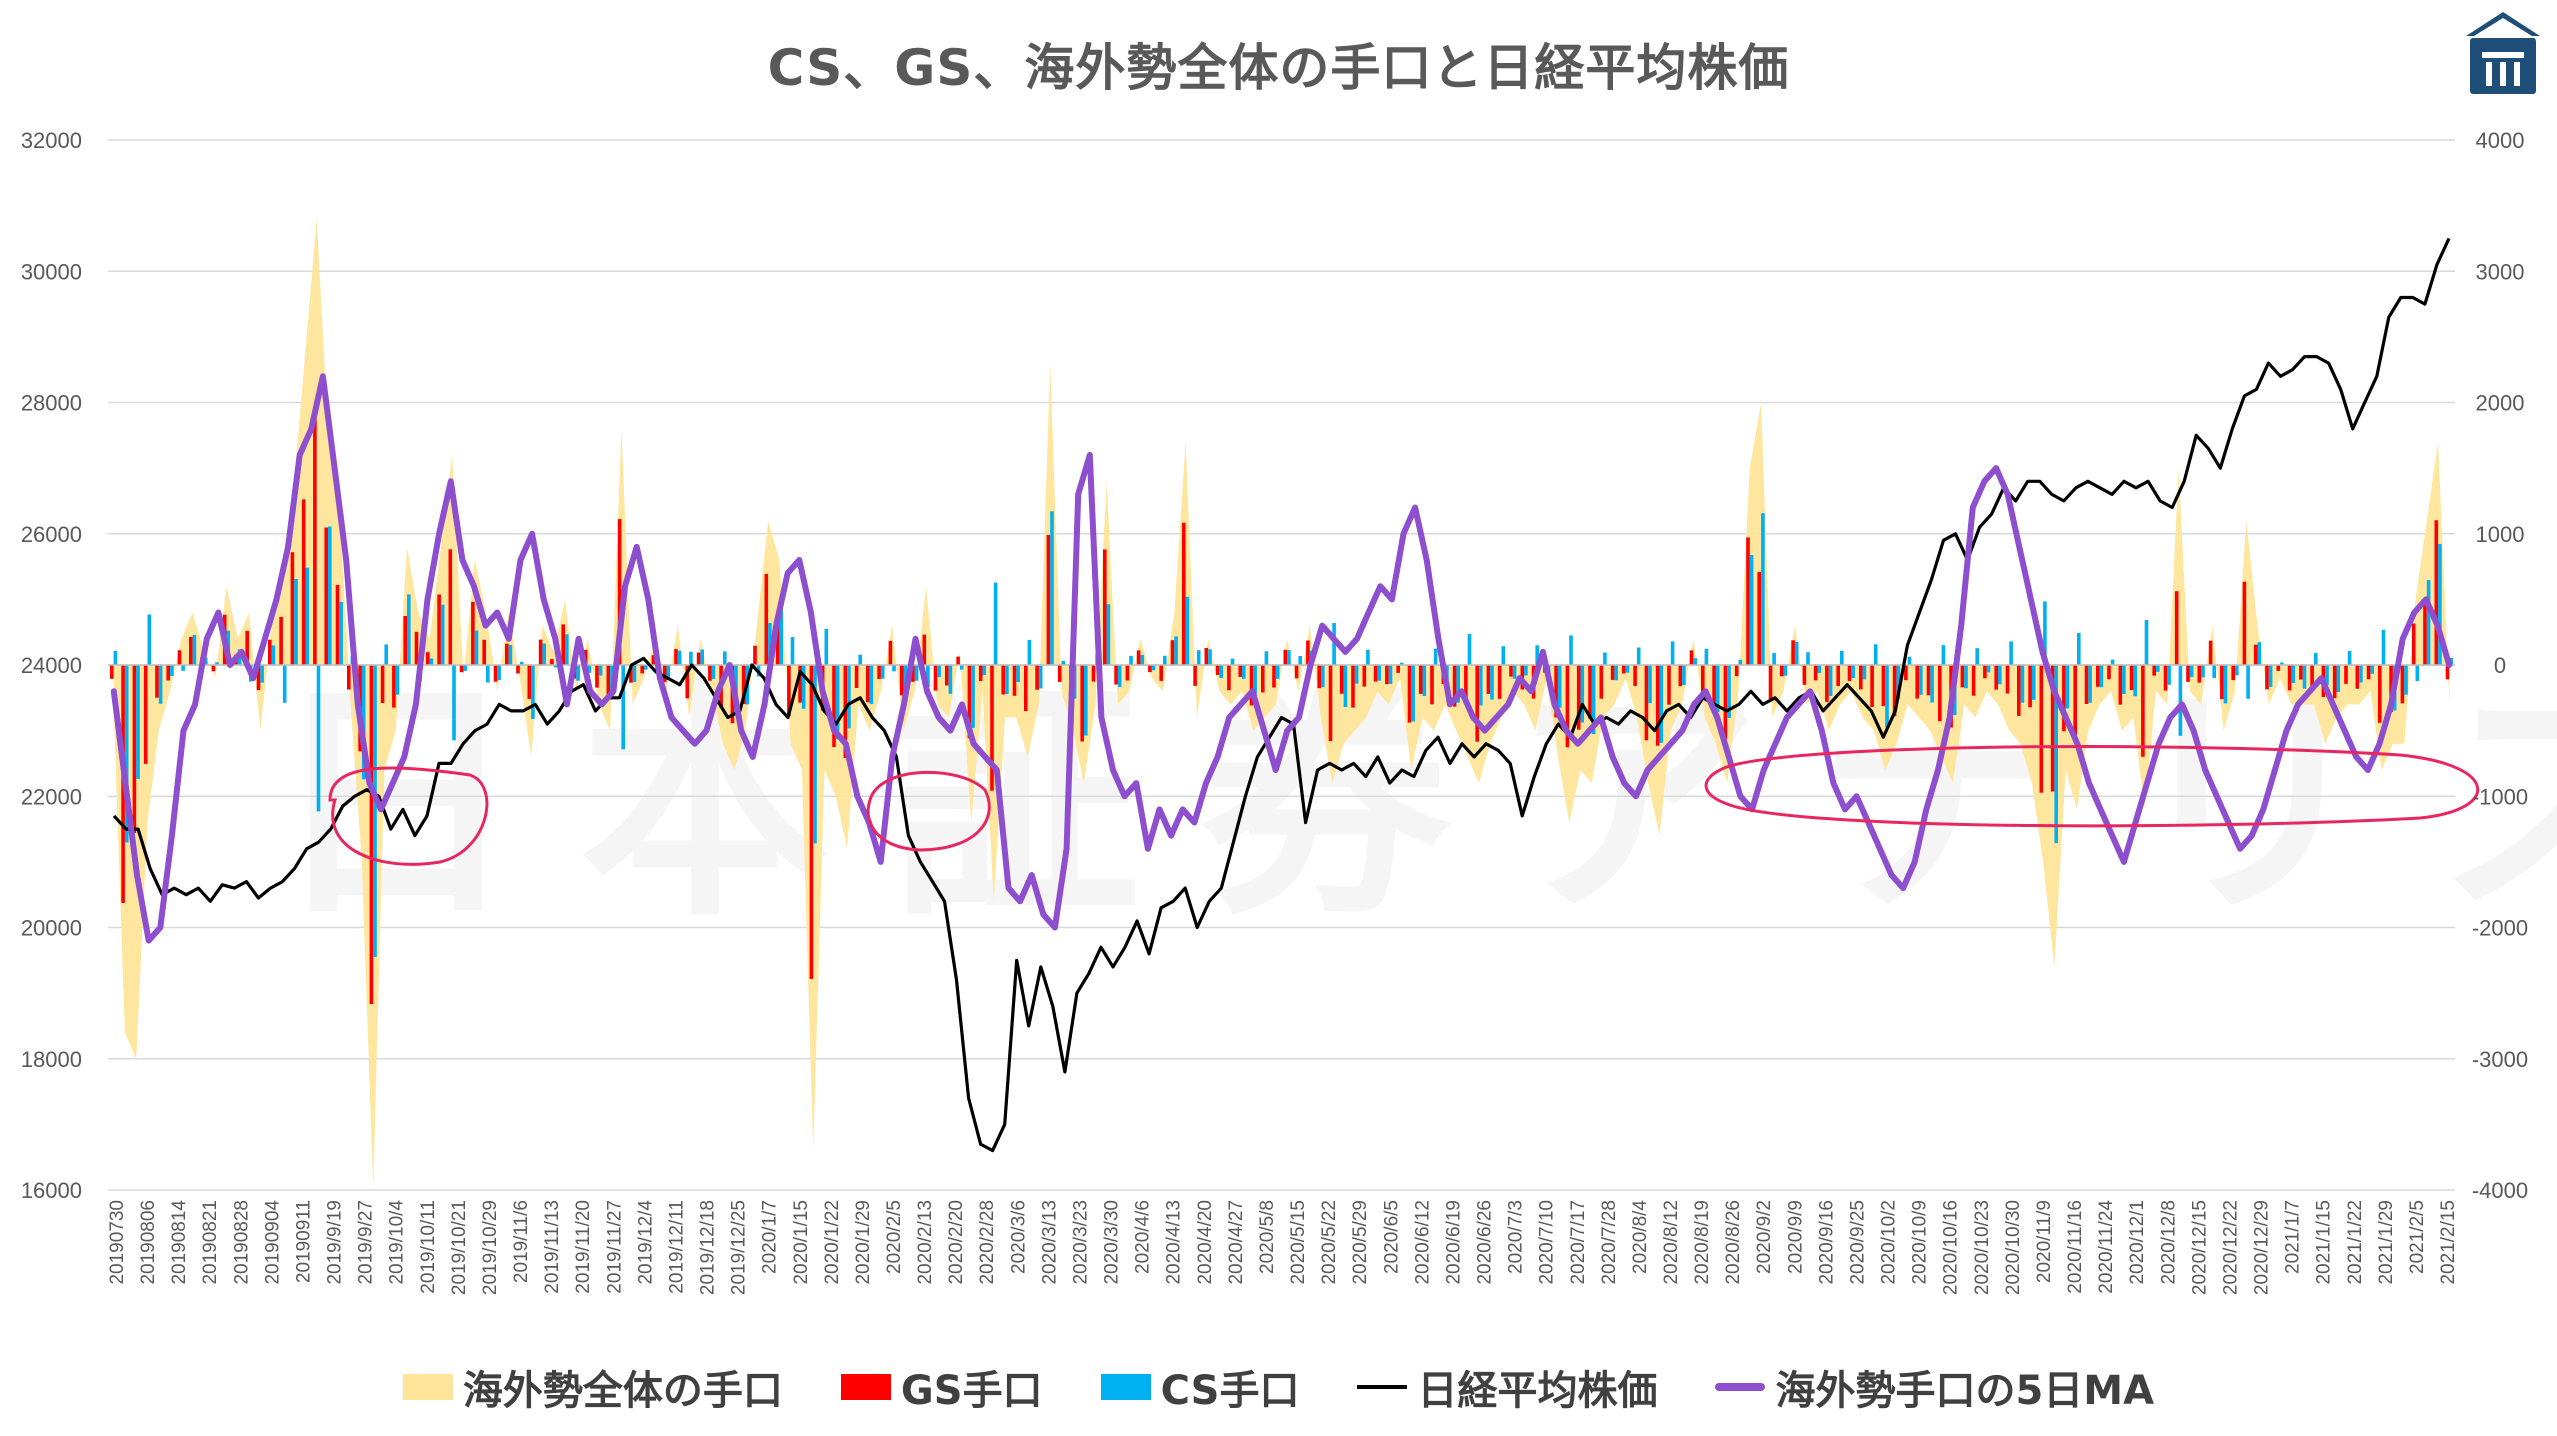 The image size is (2557, 1436). What do you see at coordinates (51, 403) in the screenshot?
I see `left-axis-tick-label: 28000` at bounding box center [51, 403].